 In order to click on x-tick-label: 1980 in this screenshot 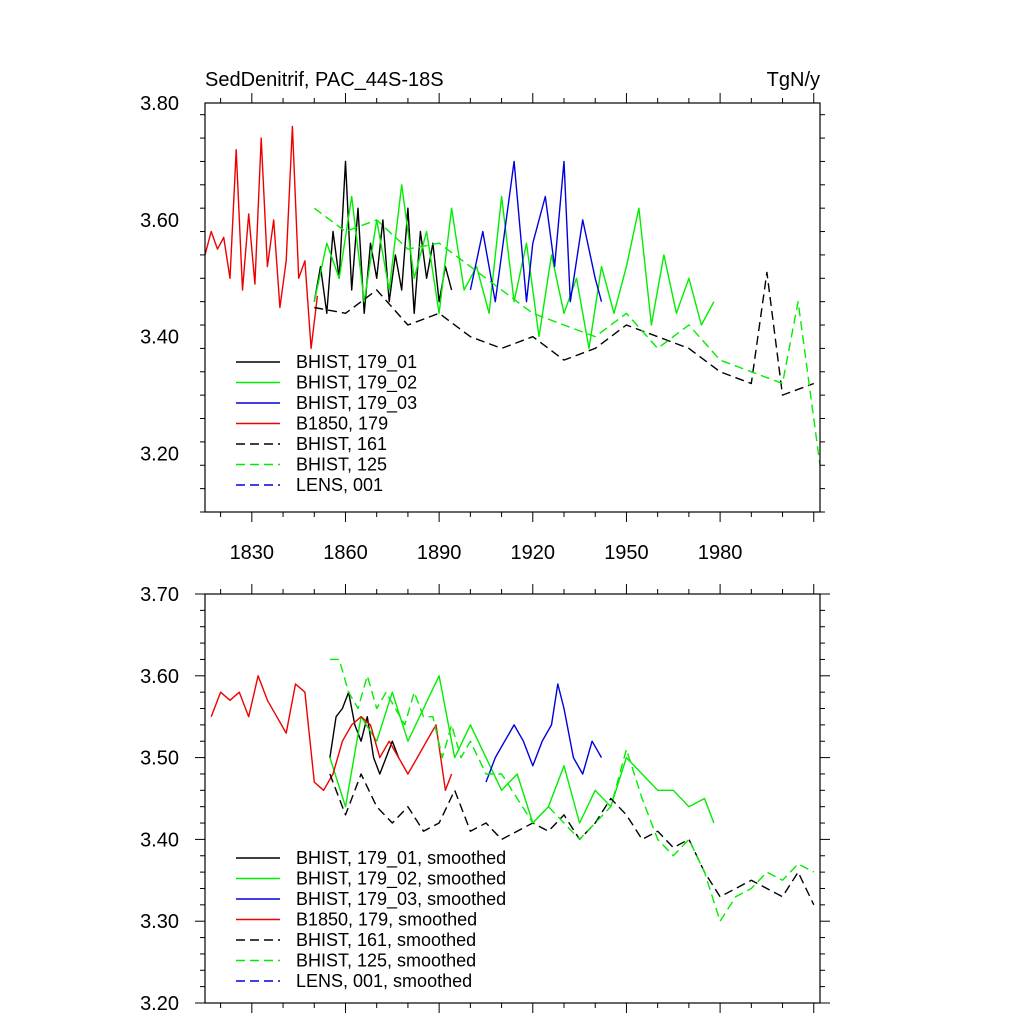, I will do `click(720, 553)`.